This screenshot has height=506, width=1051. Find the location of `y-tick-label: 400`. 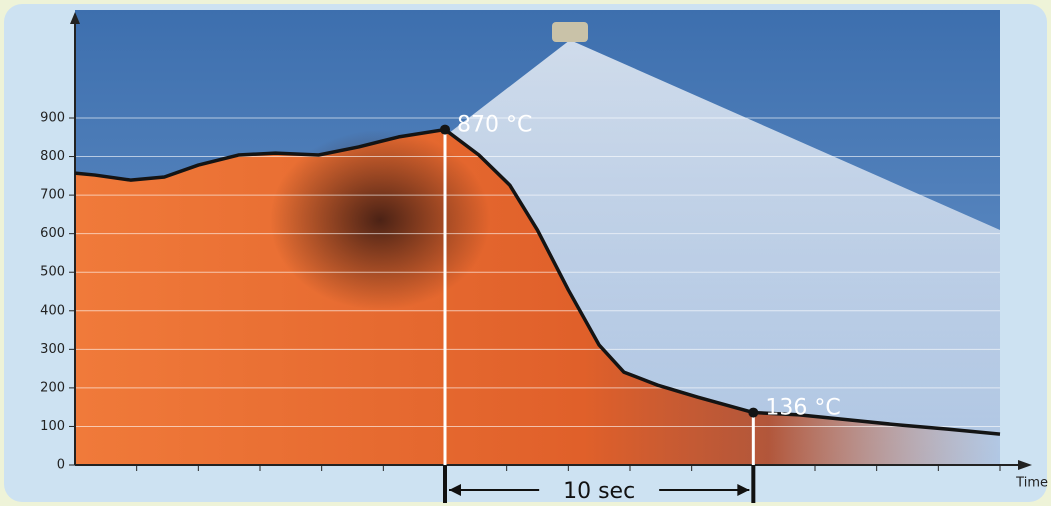

y-tick-label: 400 is located at coordinates (52, 310).